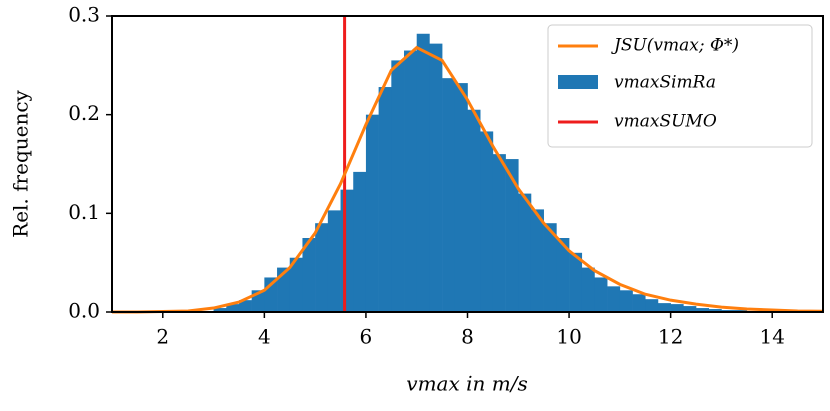 This screenshot has width=830, height=411. Describe the element at coordinates (771, 337) in the screenshot. I see `x-tick-label: 14` at that location.